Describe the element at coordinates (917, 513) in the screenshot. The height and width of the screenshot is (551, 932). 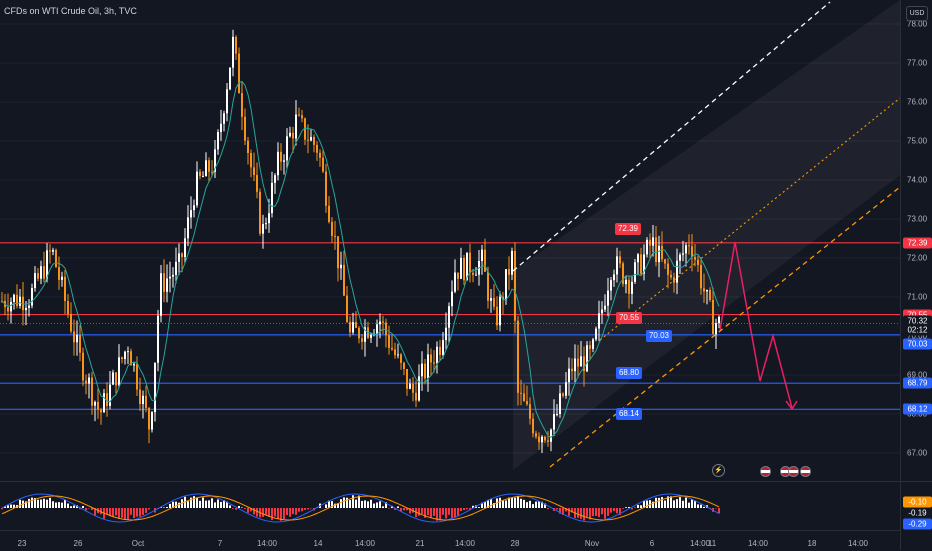
I see `oscillator-tag: -0.19` at that location.